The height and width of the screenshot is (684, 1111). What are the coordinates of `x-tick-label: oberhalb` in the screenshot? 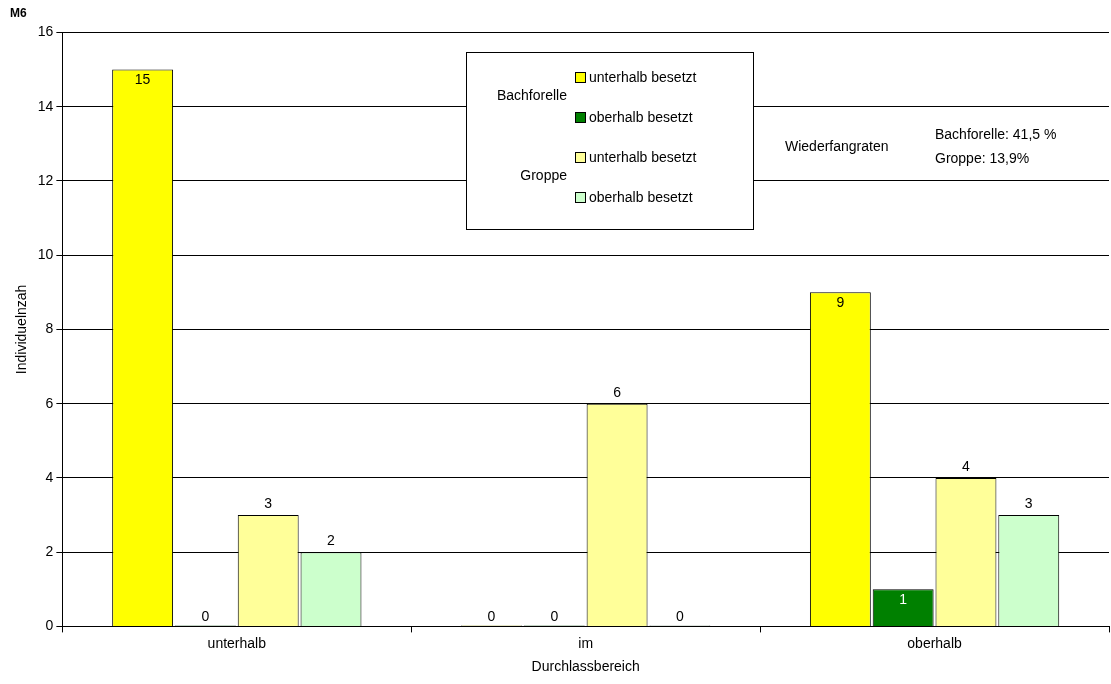 It's located at (935, 642).